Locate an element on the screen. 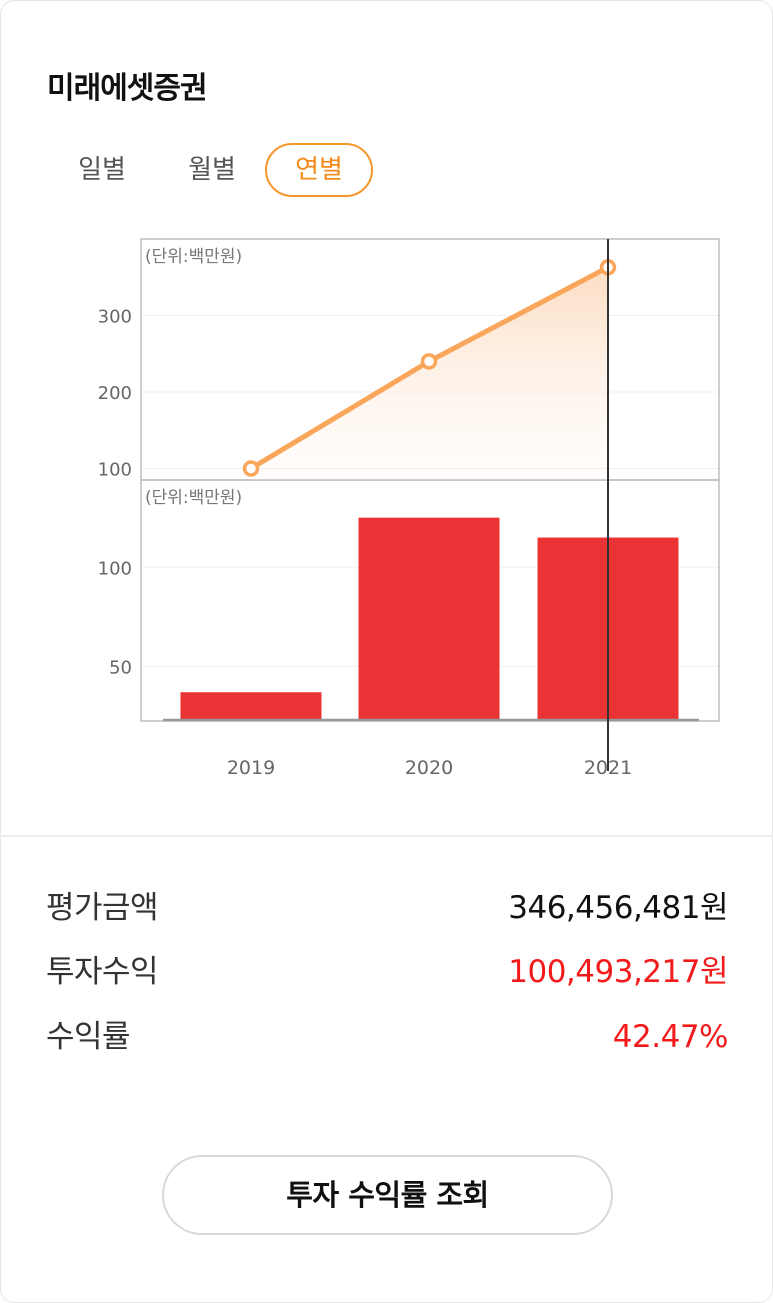 The image size is (773, 1303). summary-row-return-rate: 수익률 42.47% is located at coordinates (387, 1037).